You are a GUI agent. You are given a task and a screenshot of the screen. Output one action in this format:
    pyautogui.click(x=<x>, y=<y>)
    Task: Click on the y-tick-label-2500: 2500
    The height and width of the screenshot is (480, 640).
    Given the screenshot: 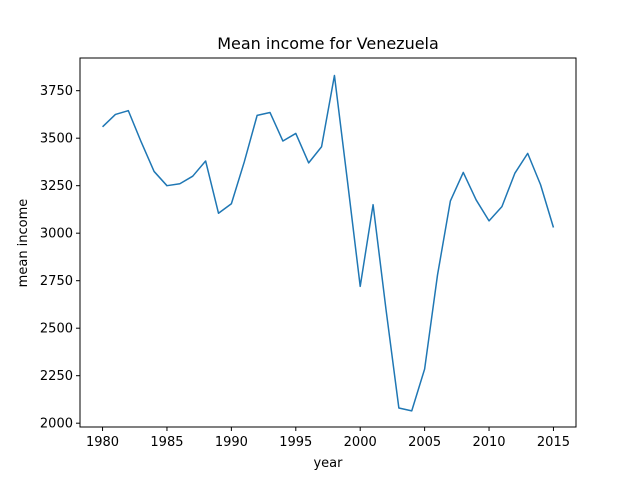 What is the action you would take?
    pyautogui.click(x=56, y=329)
    